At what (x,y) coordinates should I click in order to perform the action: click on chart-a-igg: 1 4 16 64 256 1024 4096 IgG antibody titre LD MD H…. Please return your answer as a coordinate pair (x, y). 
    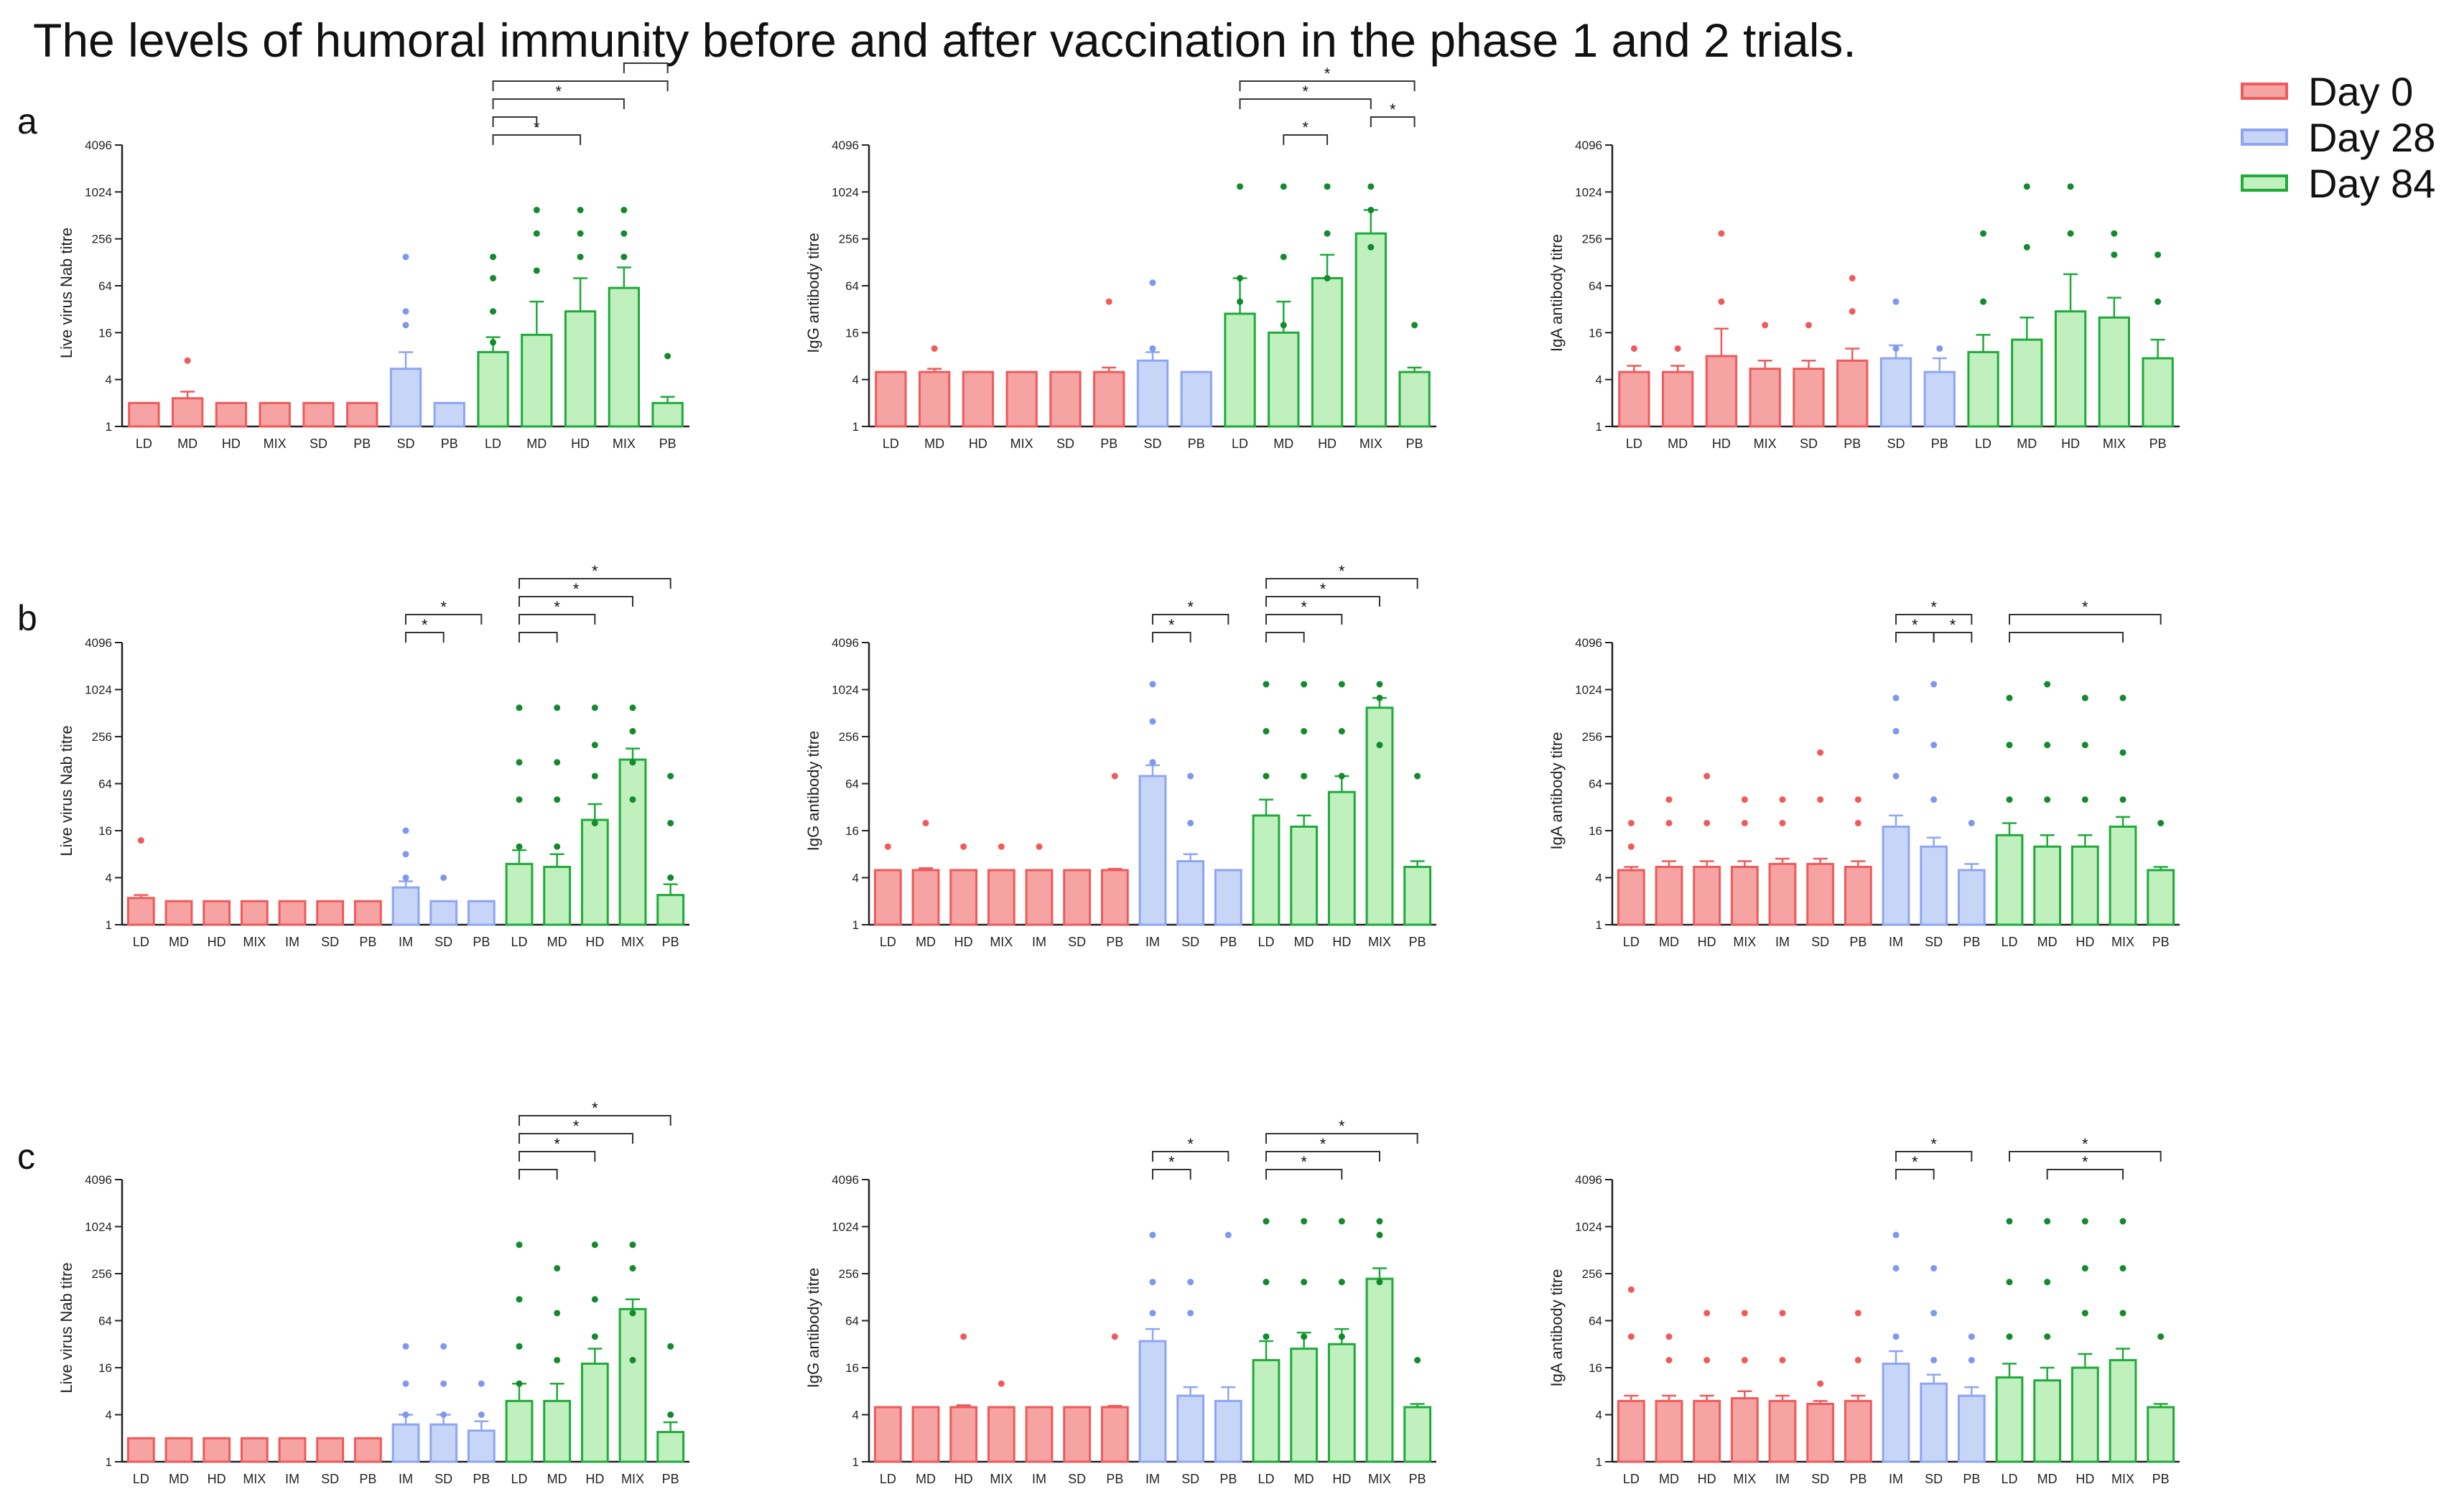
    Looking at the image, I should click on (1120, 258).